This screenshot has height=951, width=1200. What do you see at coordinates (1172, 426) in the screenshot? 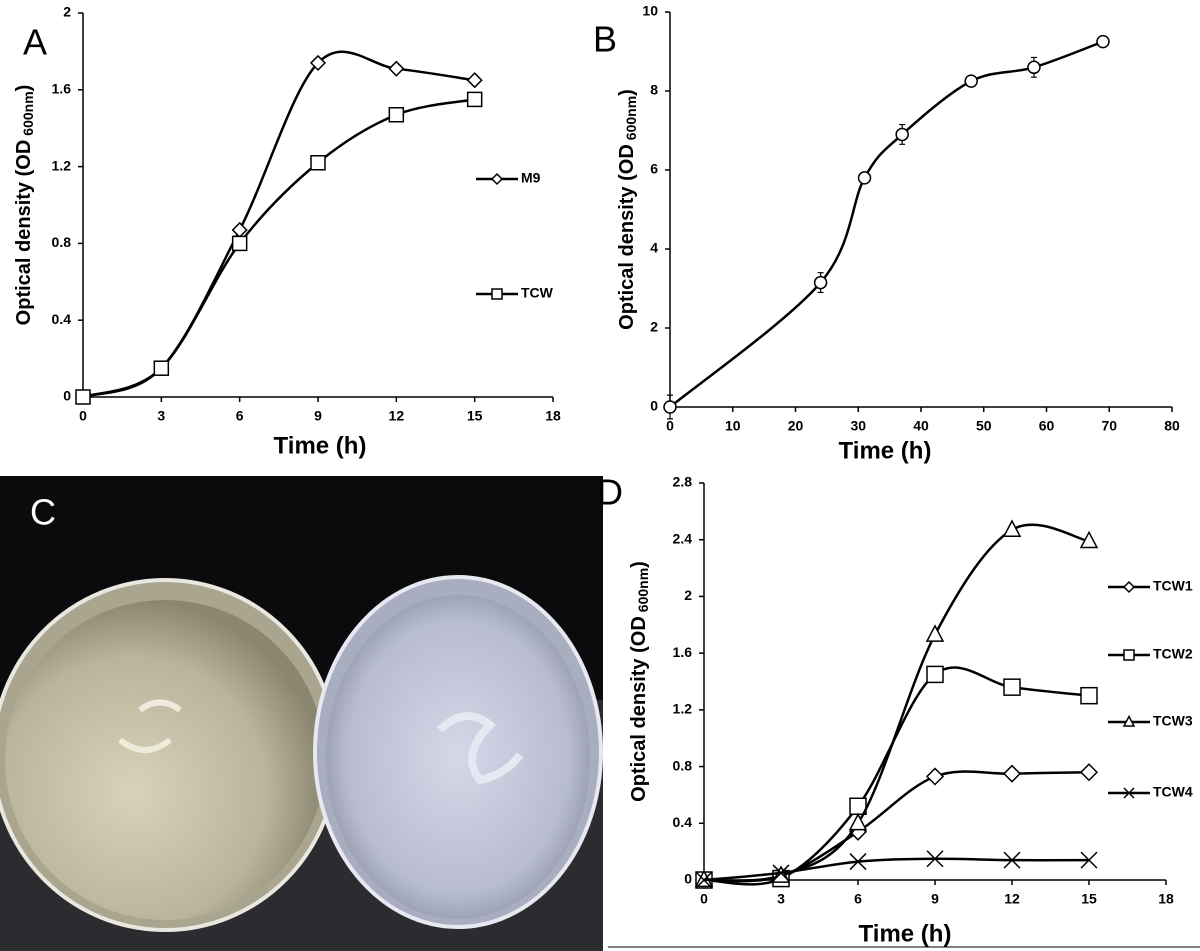
I see `x-tick-label: 80` at bounding box center [1172, 426].